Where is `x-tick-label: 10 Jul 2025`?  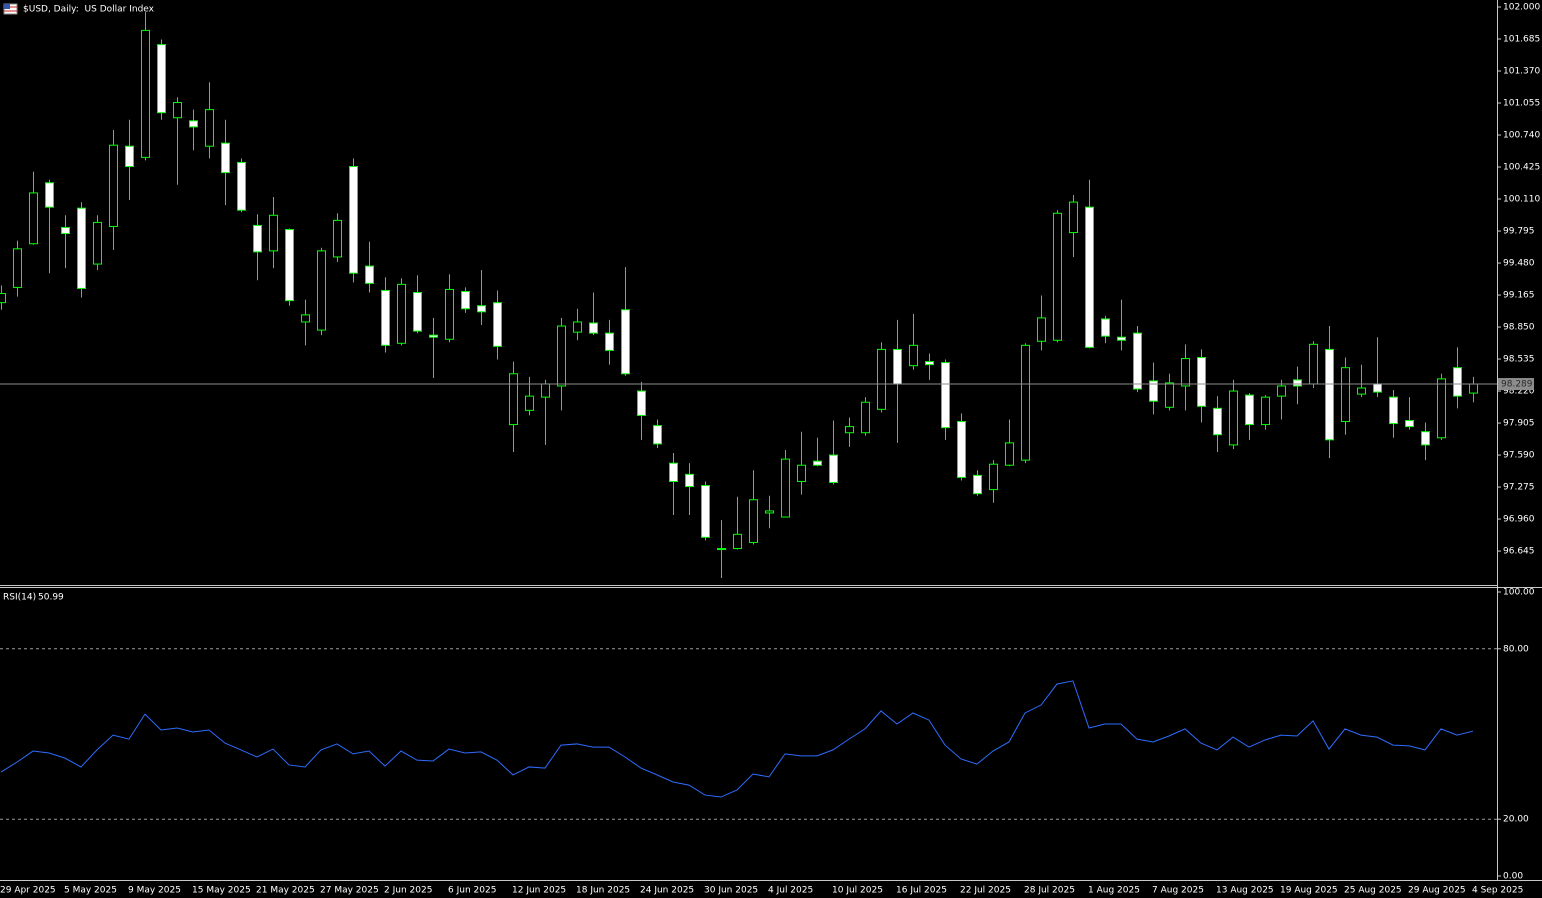
x-tick-label: 10 Jul 2025 is located at coordinates (857, 891).